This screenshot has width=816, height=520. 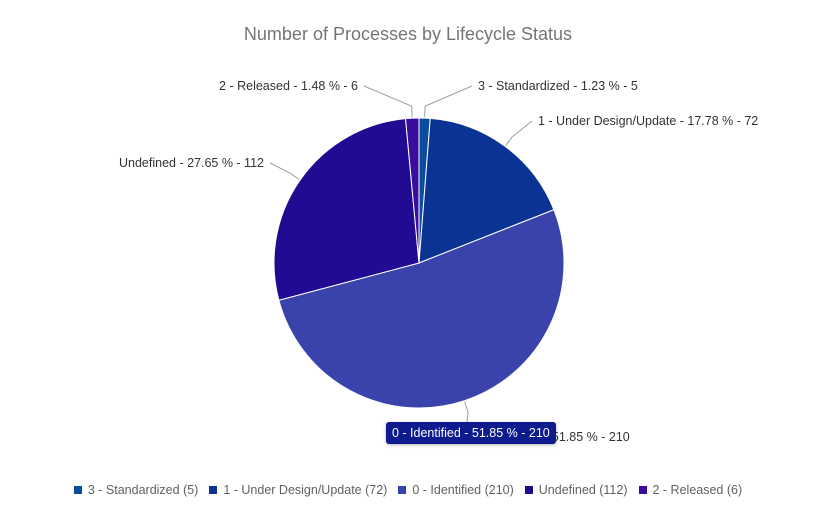 I want to click on slice-label-3: Undefined - 27.65 % - 112, so click(x=191, y=163).